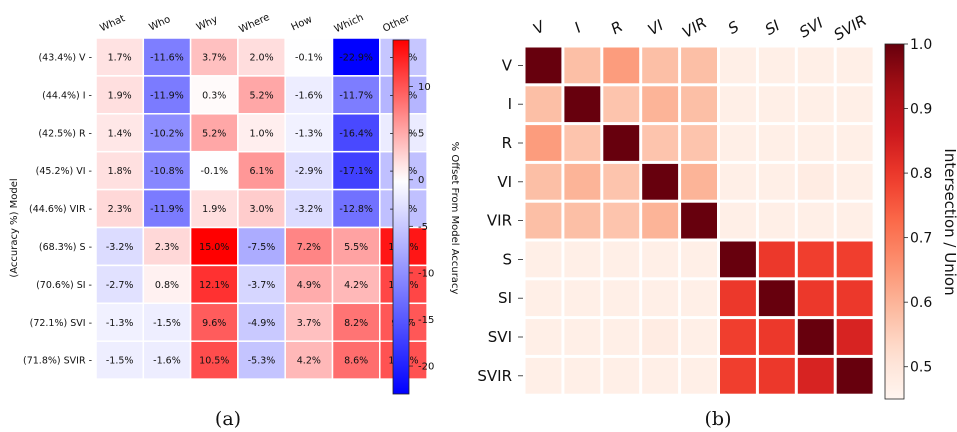  Describe the element at coordinates (261, 133) in the screenshot. I see `heatmap-a-cell-label: 1.0%` at that location.